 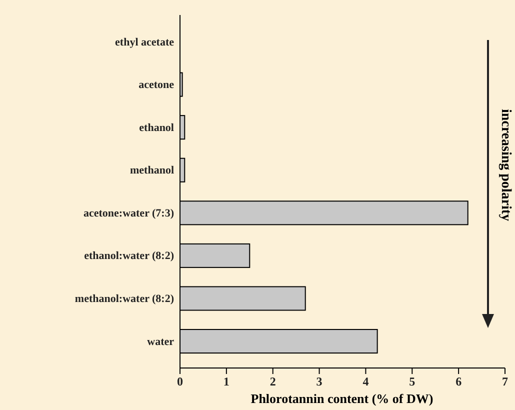 What do you see at coordinates (128, 213) in the screenshot?
I see `y-tick-label: acetone:water (7:3)` at bounding box center [128, 213].